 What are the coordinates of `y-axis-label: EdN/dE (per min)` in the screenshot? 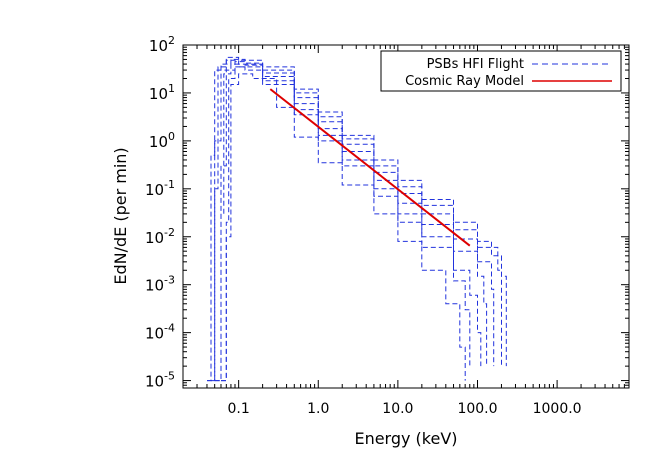 It's located at (120, 215).